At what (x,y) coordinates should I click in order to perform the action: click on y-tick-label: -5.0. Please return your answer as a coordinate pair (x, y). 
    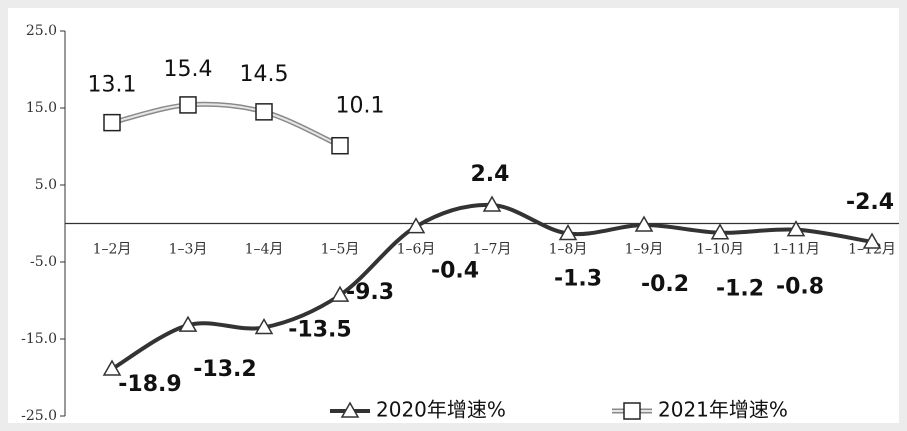
    Looking at the image, I should click on (43, 262).